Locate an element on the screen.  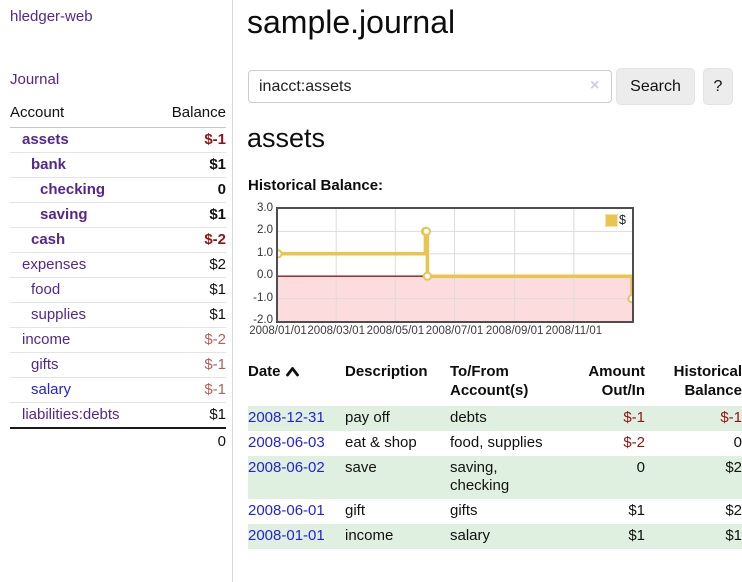
account-link: salary is located at coordinates (51, 389).